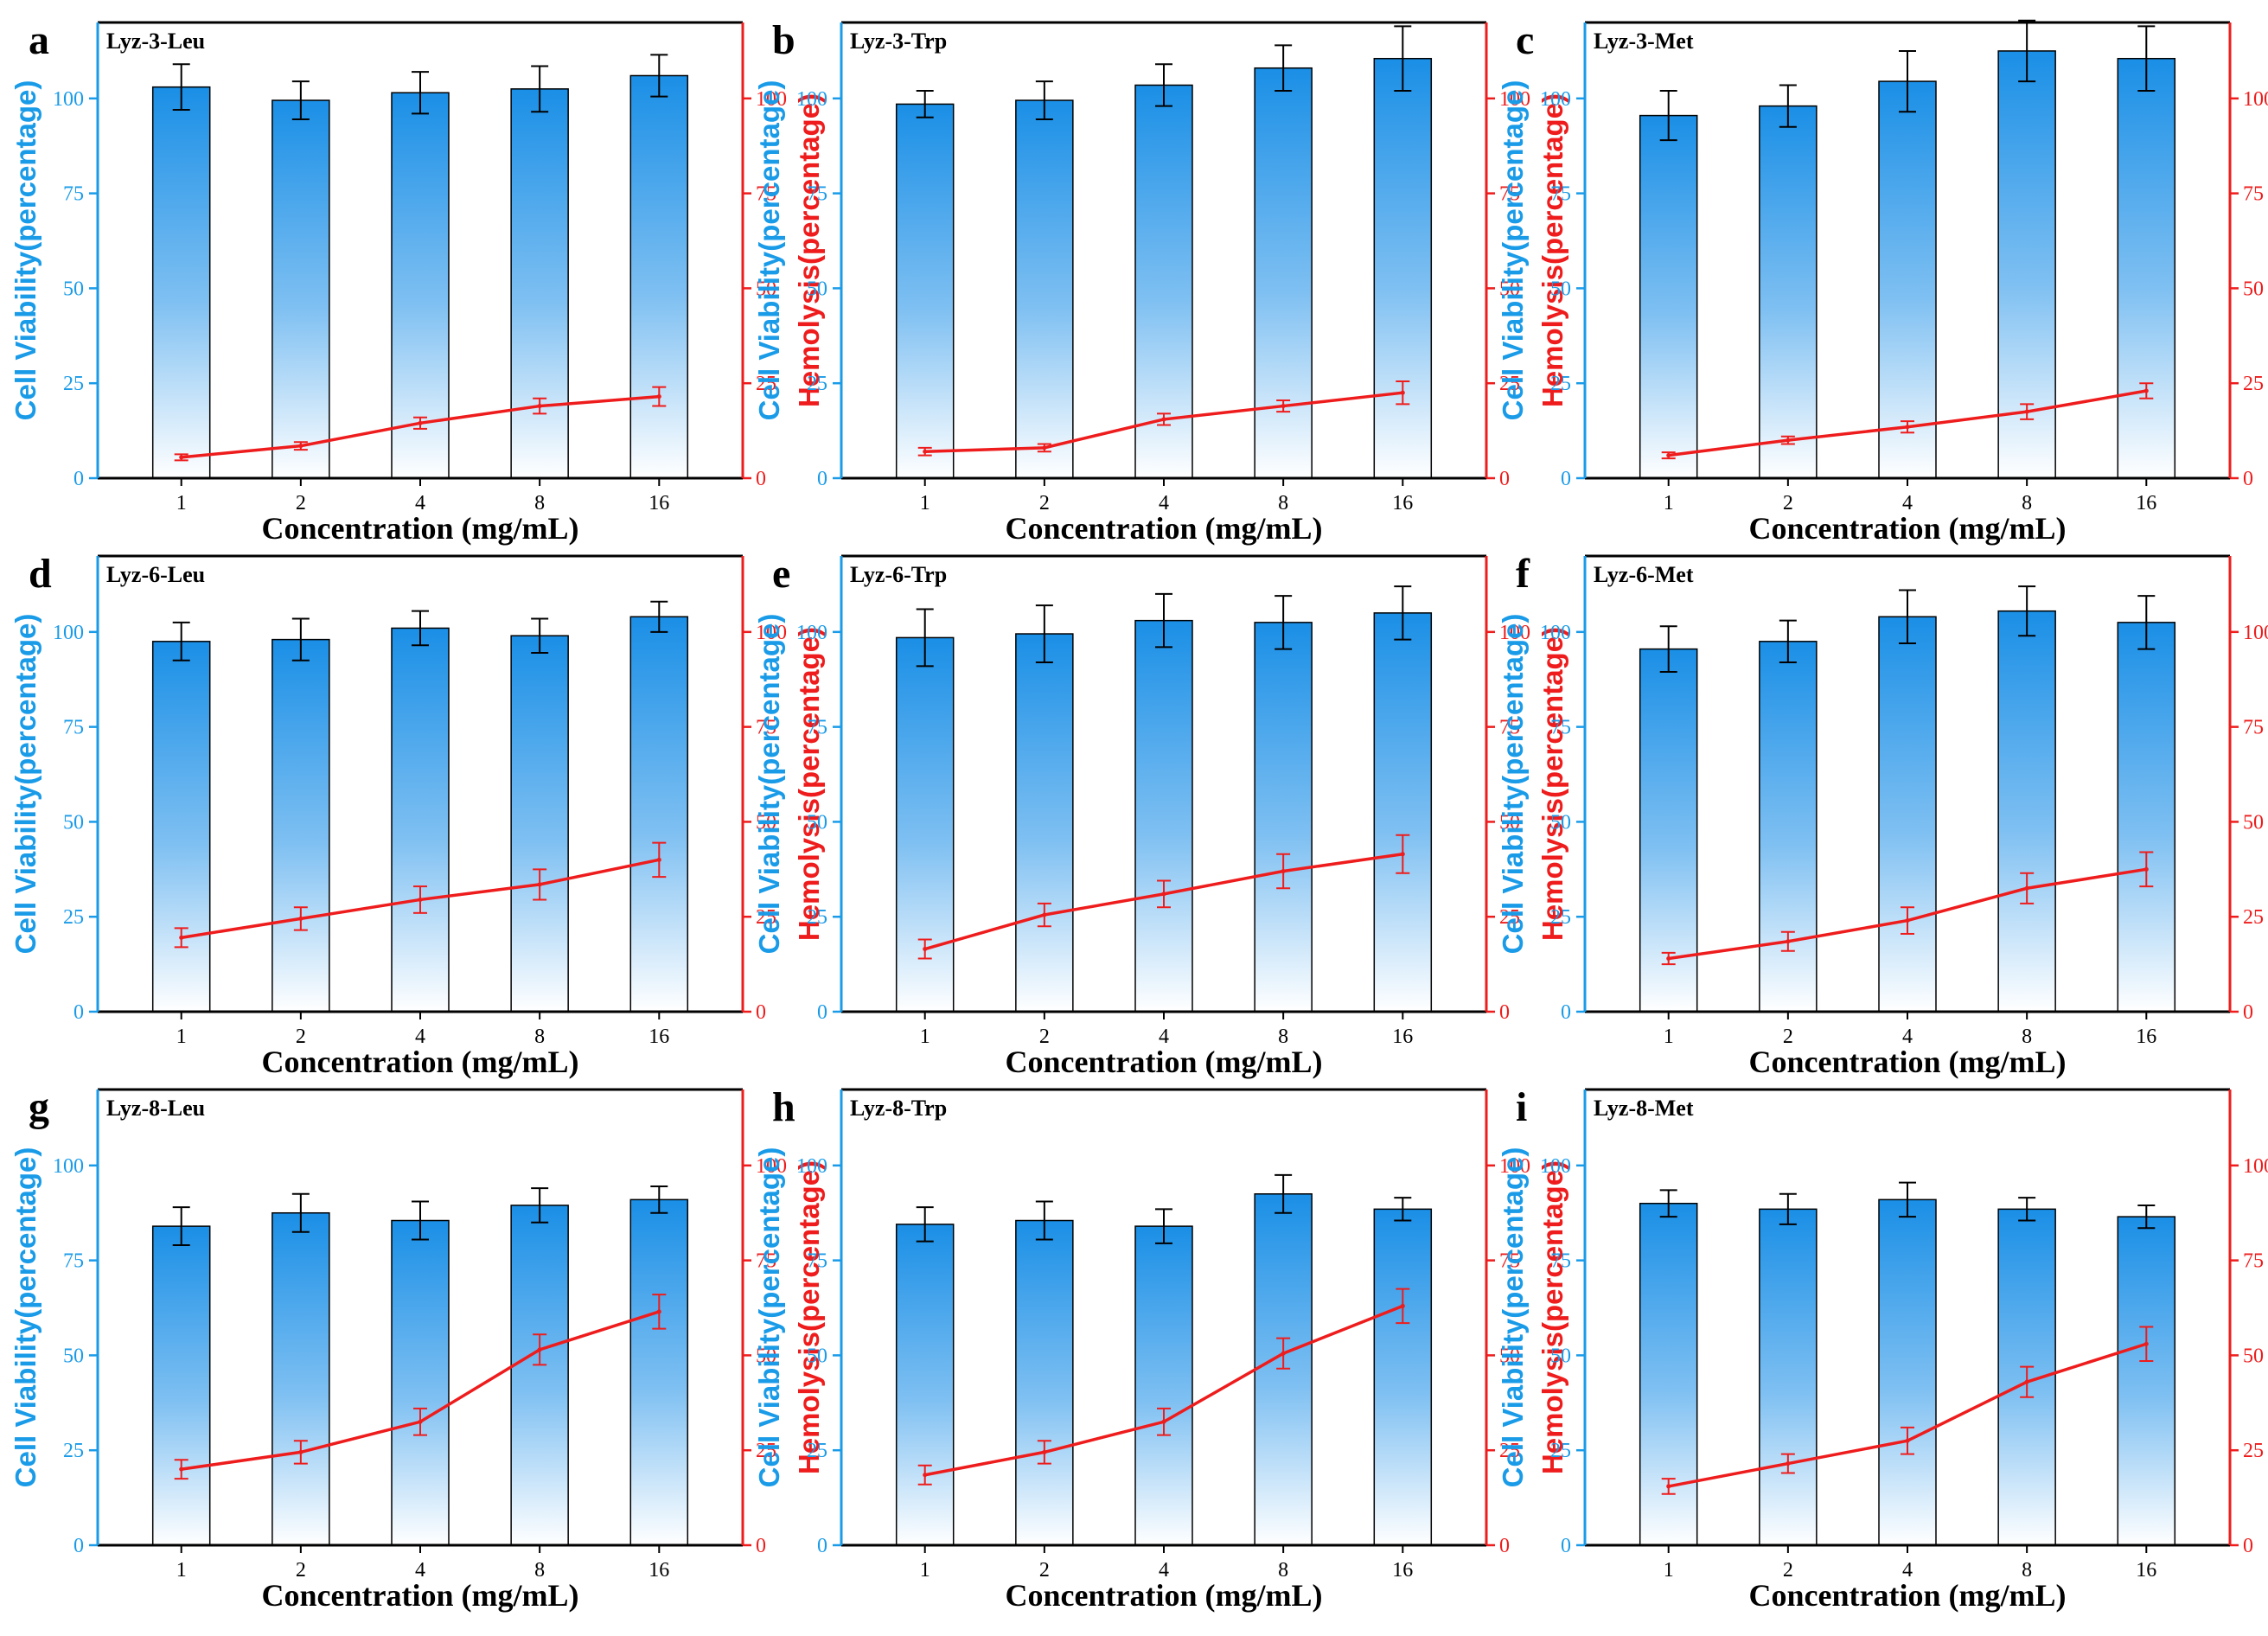 The width and height of the screenshot is (2268, 1636). I want to click on x-axis-label: Concentration (mg/mL), so click(1908, 1062).